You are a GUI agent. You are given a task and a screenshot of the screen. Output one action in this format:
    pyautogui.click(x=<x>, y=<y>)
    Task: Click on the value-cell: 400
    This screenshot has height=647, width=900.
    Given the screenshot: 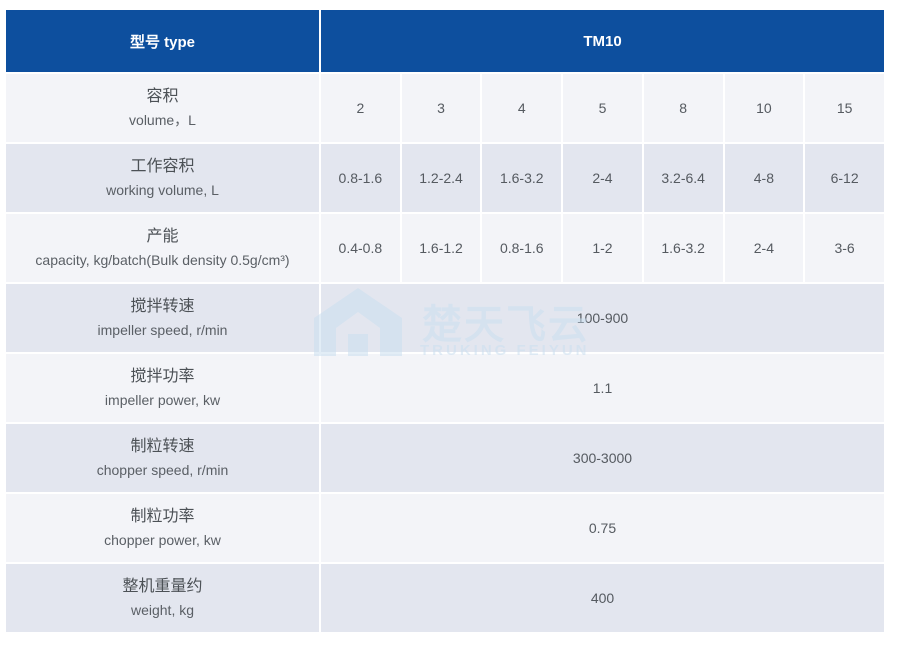 What is the action you would take?
    pyautogui.click(x=602, y=598)
    